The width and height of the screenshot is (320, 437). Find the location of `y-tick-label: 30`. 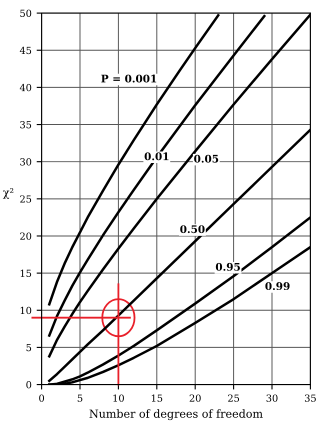

y-tick-label: 30 is located at coordinates (26, 162).